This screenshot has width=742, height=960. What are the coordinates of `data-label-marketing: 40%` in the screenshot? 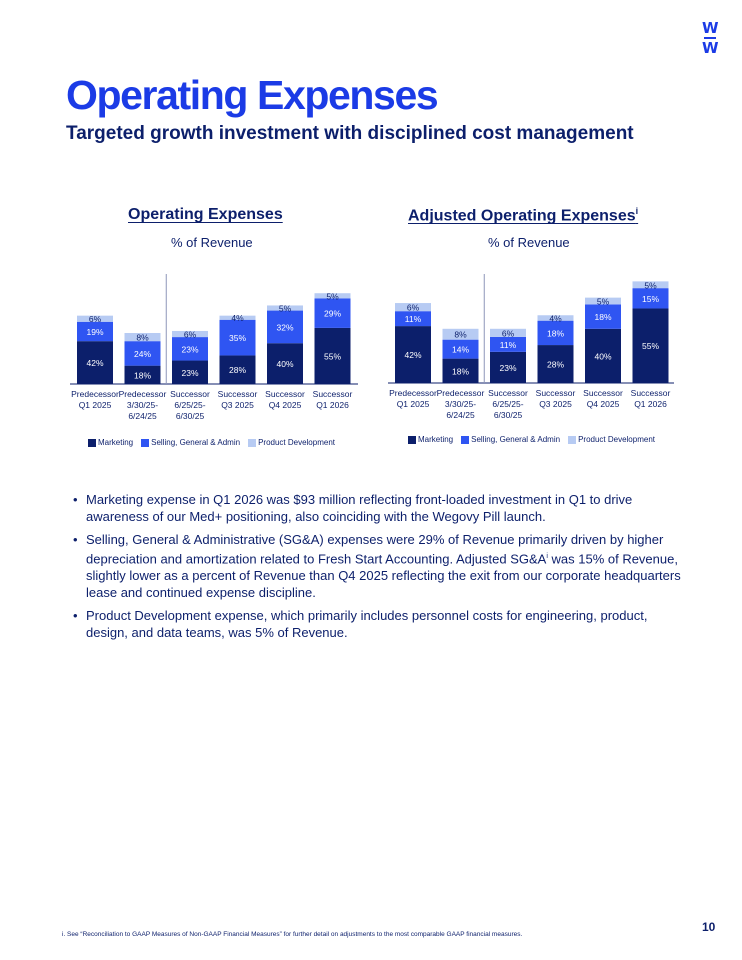 It's located at (602, 356).